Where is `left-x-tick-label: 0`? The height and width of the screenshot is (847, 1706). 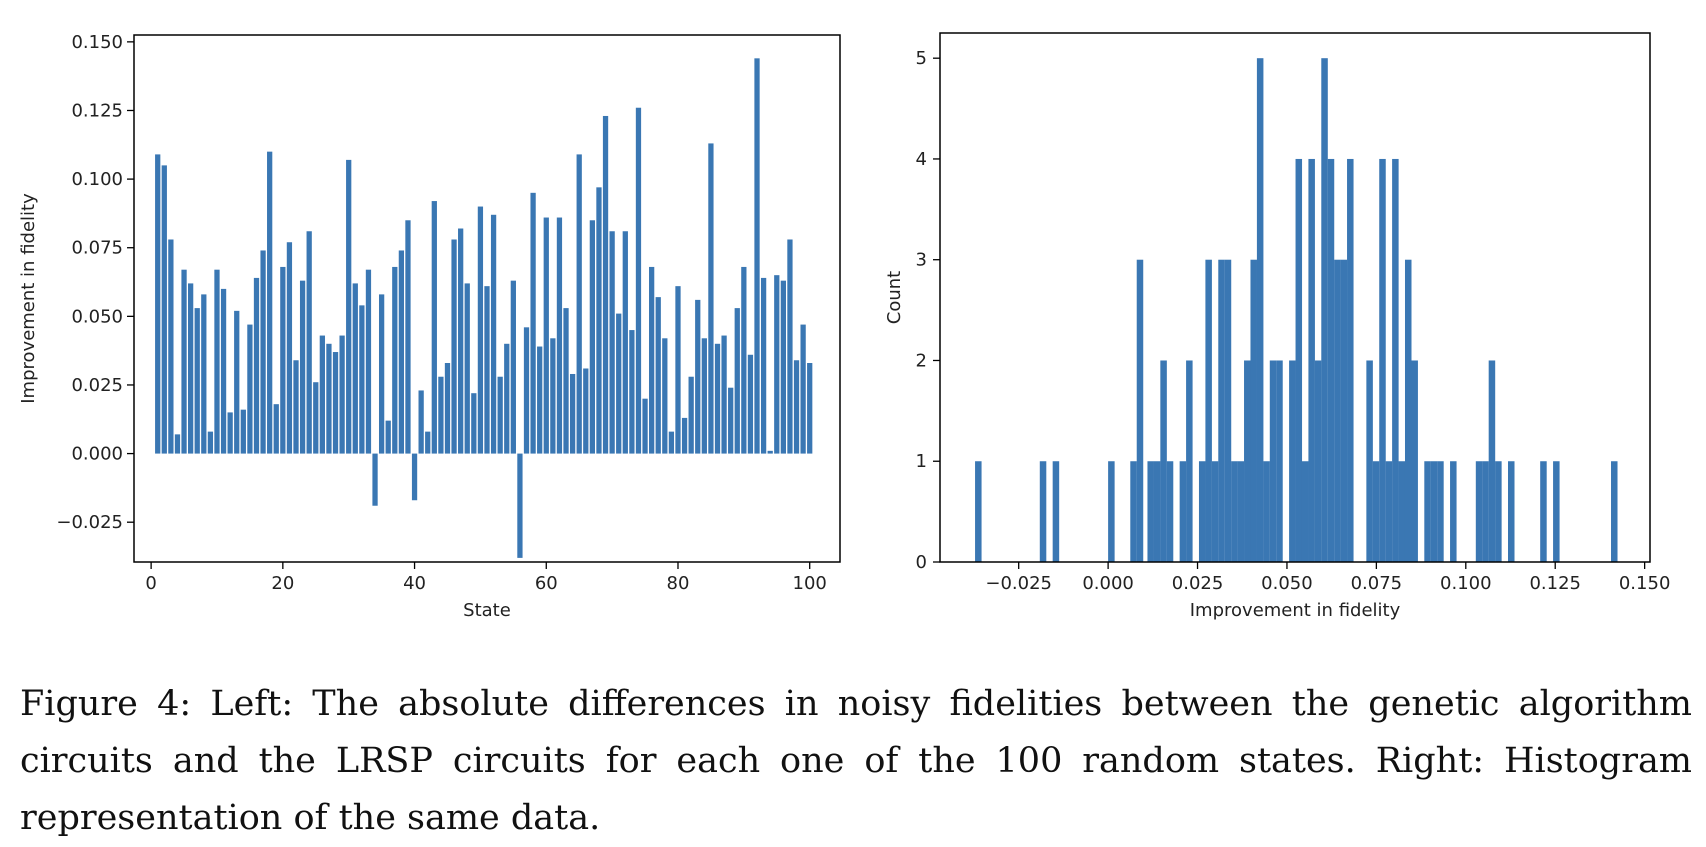 left-x-tick-label: 0 is located at coordinates (150, 583).